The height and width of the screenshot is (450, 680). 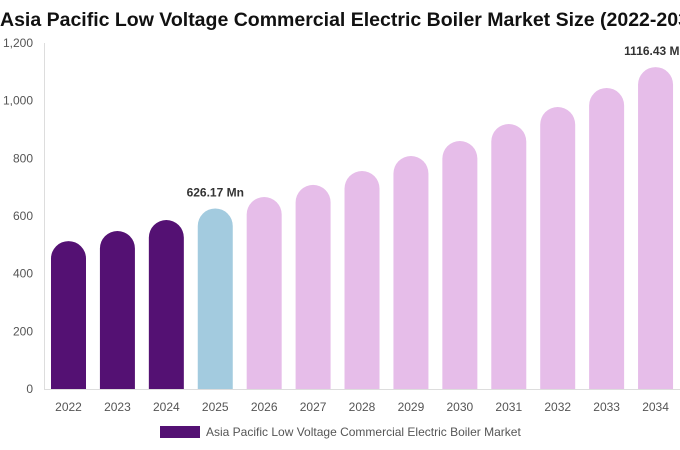 What do you see at coordinates (411, 407) in the screenshot?
I see `x-tick-label: 2029` at bounding box center [411, 407].